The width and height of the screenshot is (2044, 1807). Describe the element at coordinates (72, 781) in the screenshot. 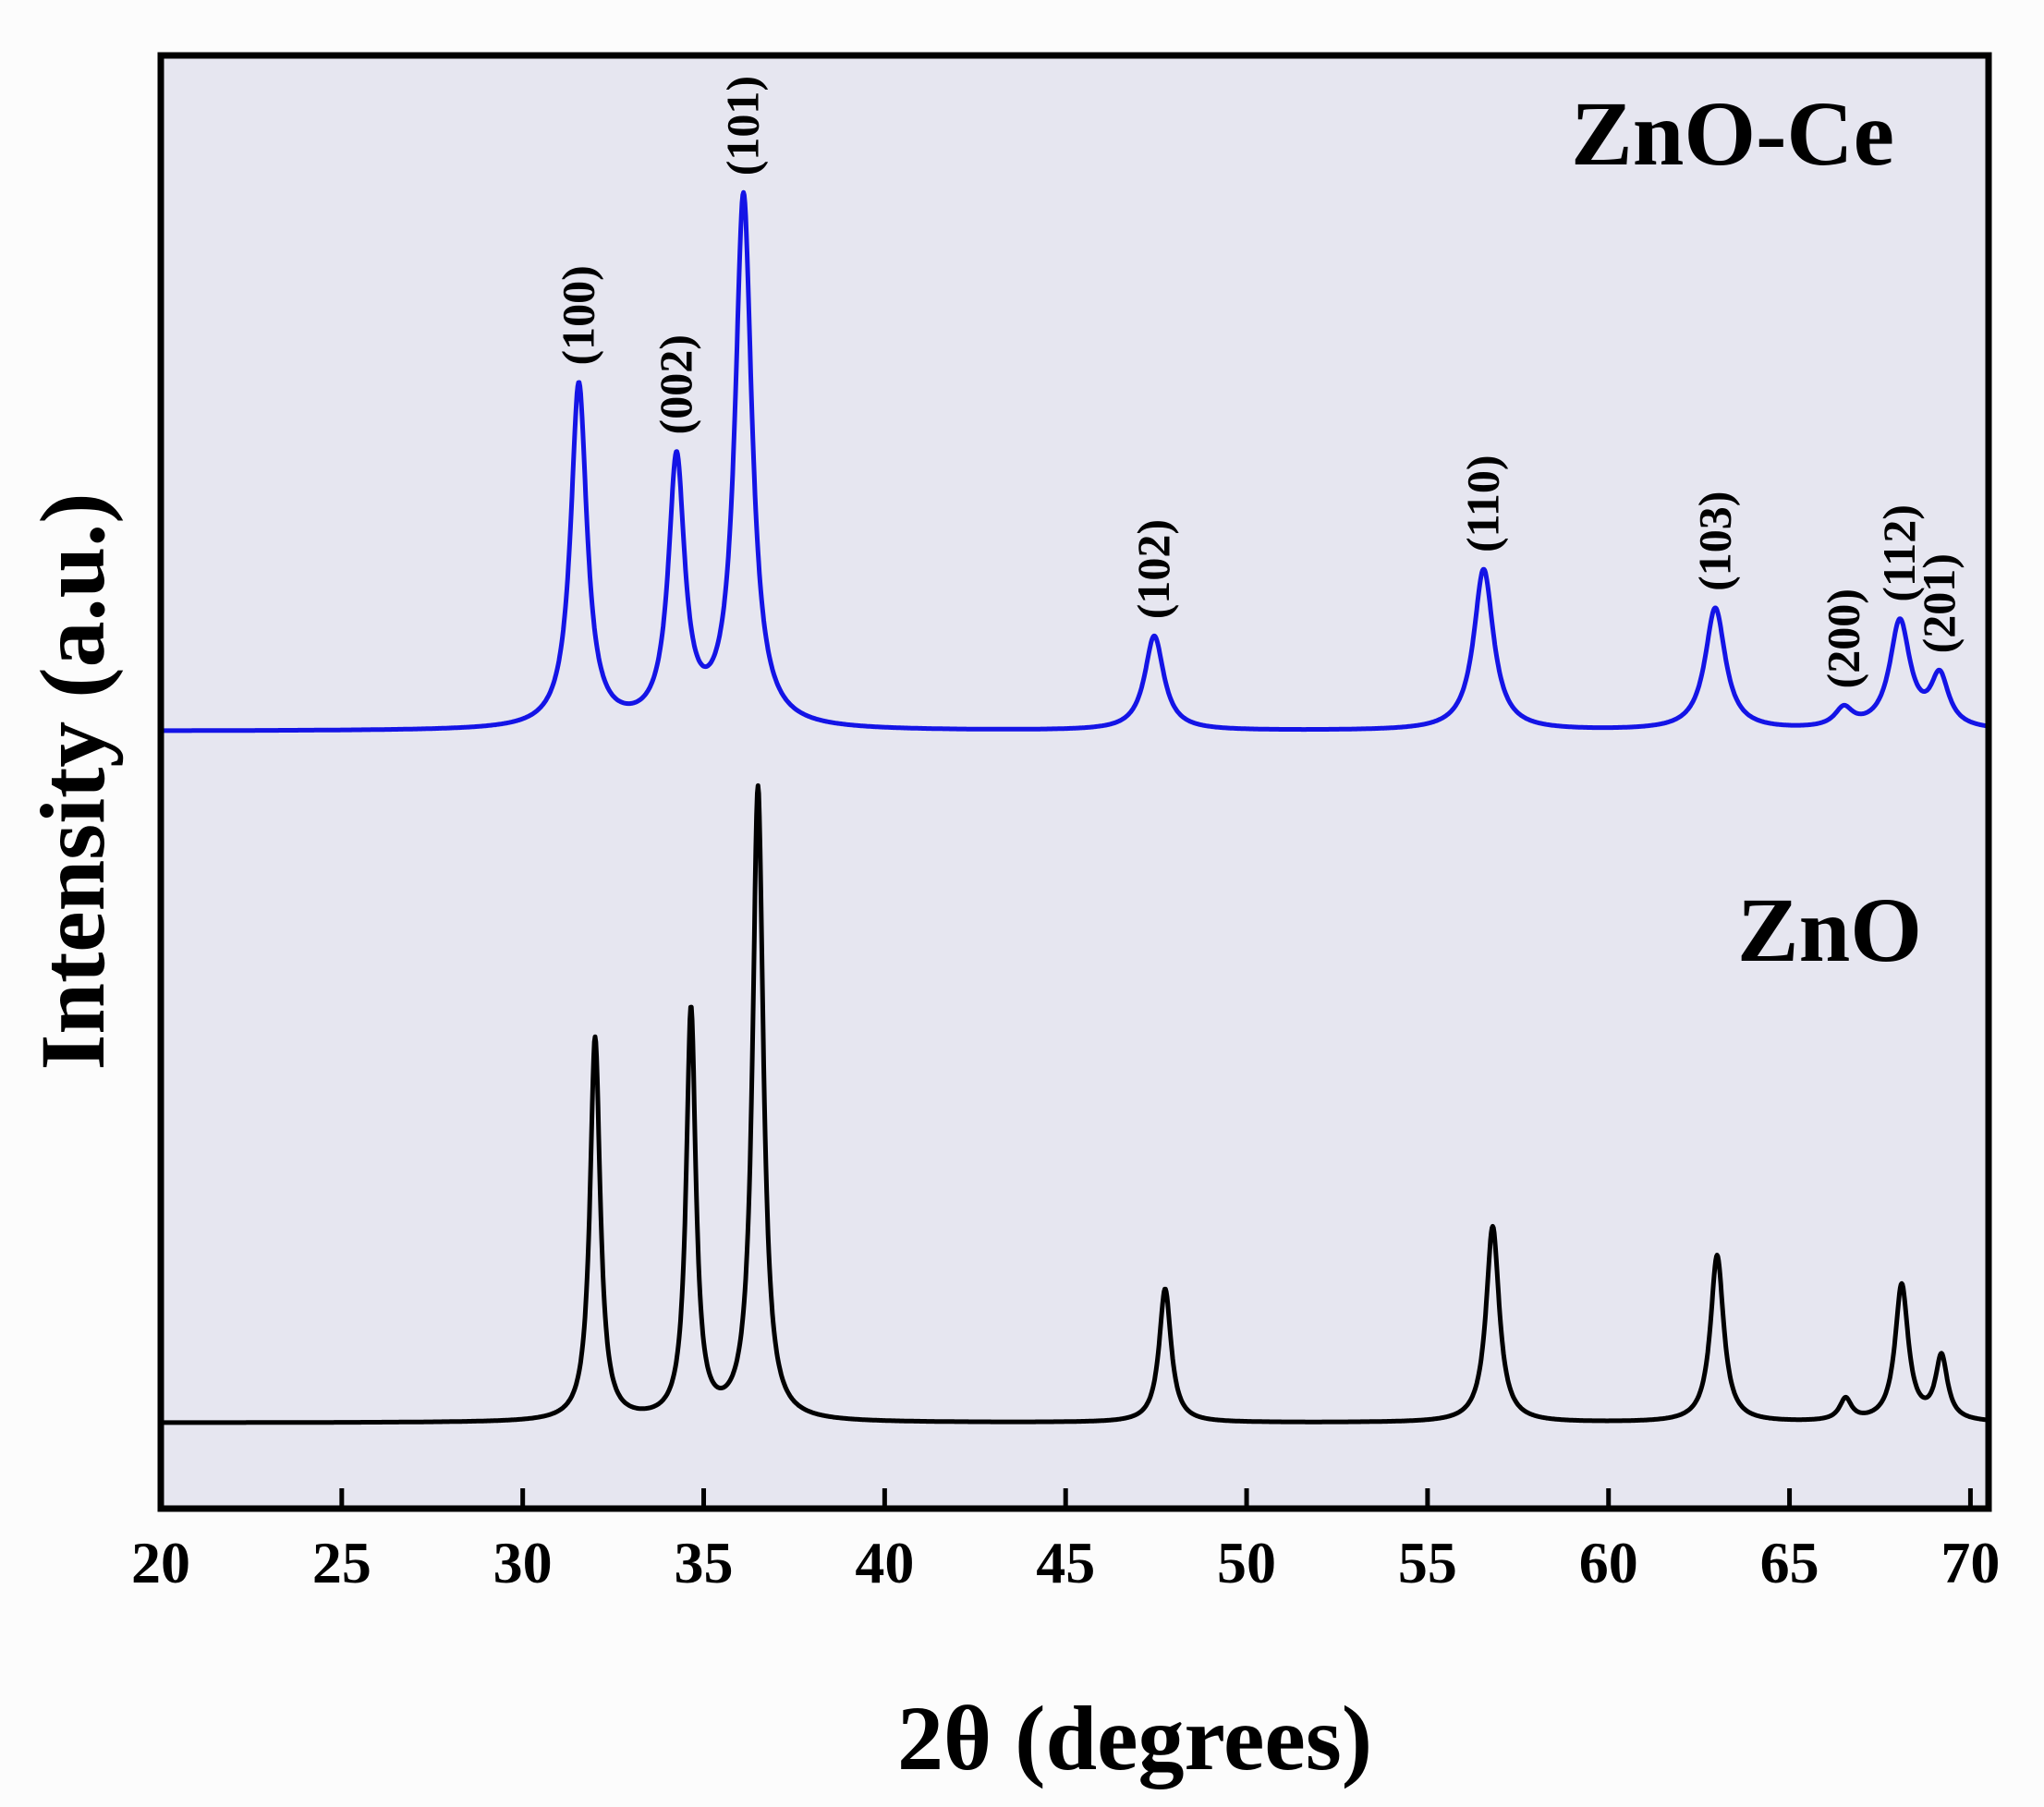

I see `y-axis-title: Intensity (a.u.)` at that location.